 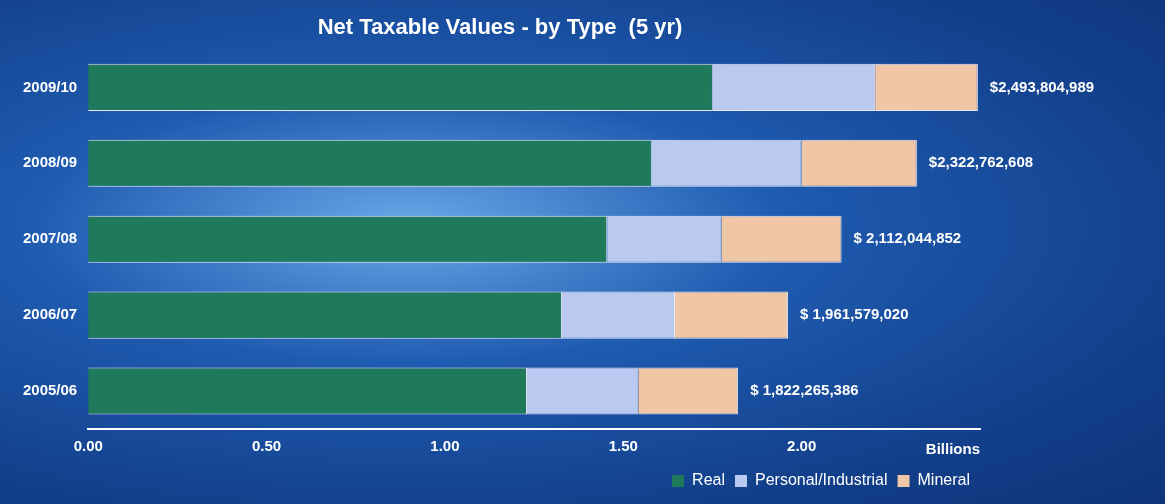 What do you see at coordinates (50, 86) in the screenshot?
I see `y-tick-label: 2009/10` at bounding box center [50, 86].